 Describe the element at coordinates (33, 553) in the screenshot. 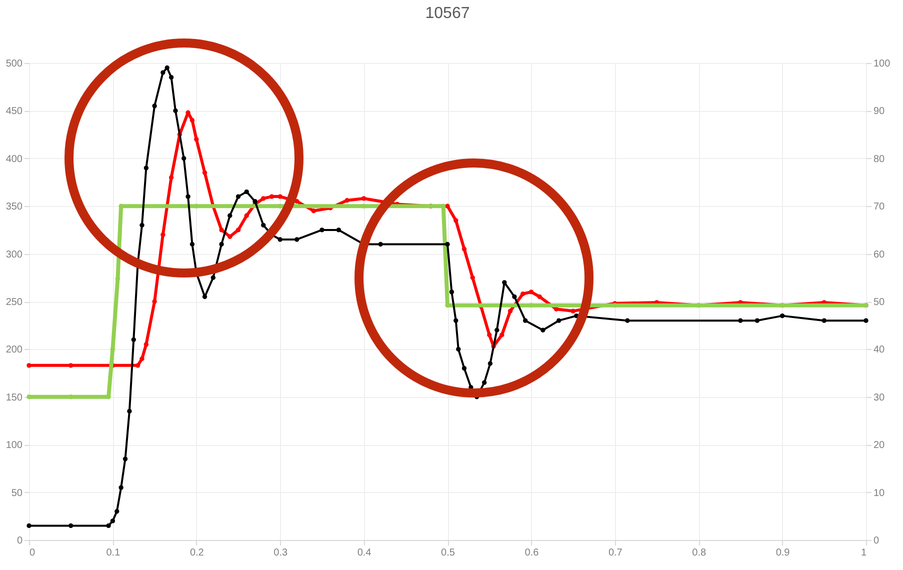

I see `x-tick-label: 0` at that location.